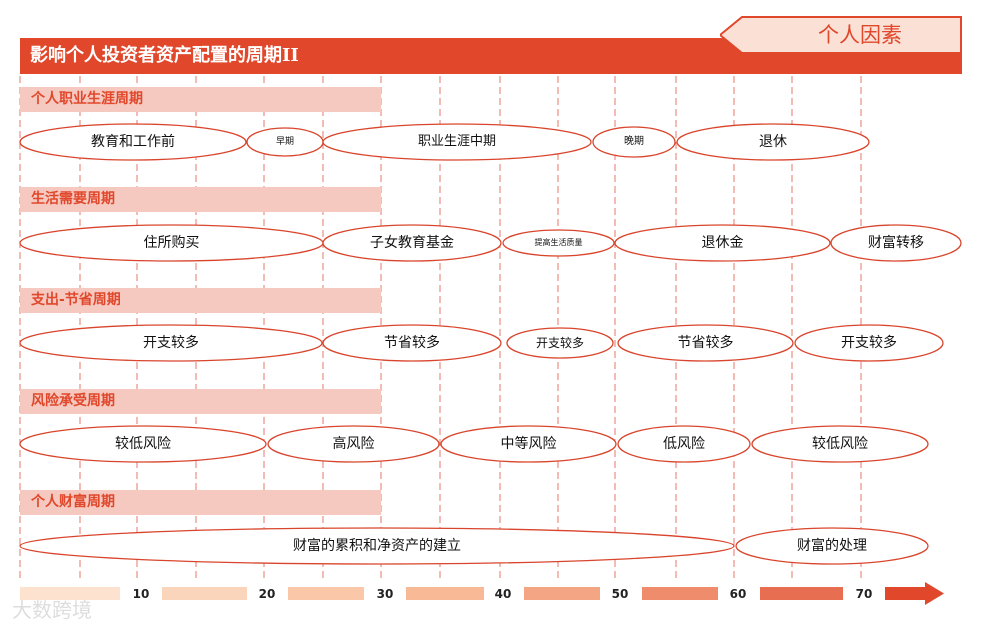 Image resolution: width=988 pixels, height=626 pixels. I want to click on oval-label: 子女教育基金, so click(412, 243).